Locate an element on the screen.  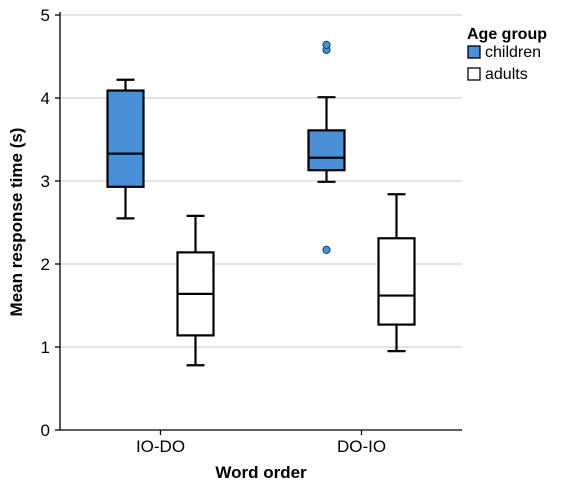
box-adults-IO-DO is located at coordinates (195, 290).